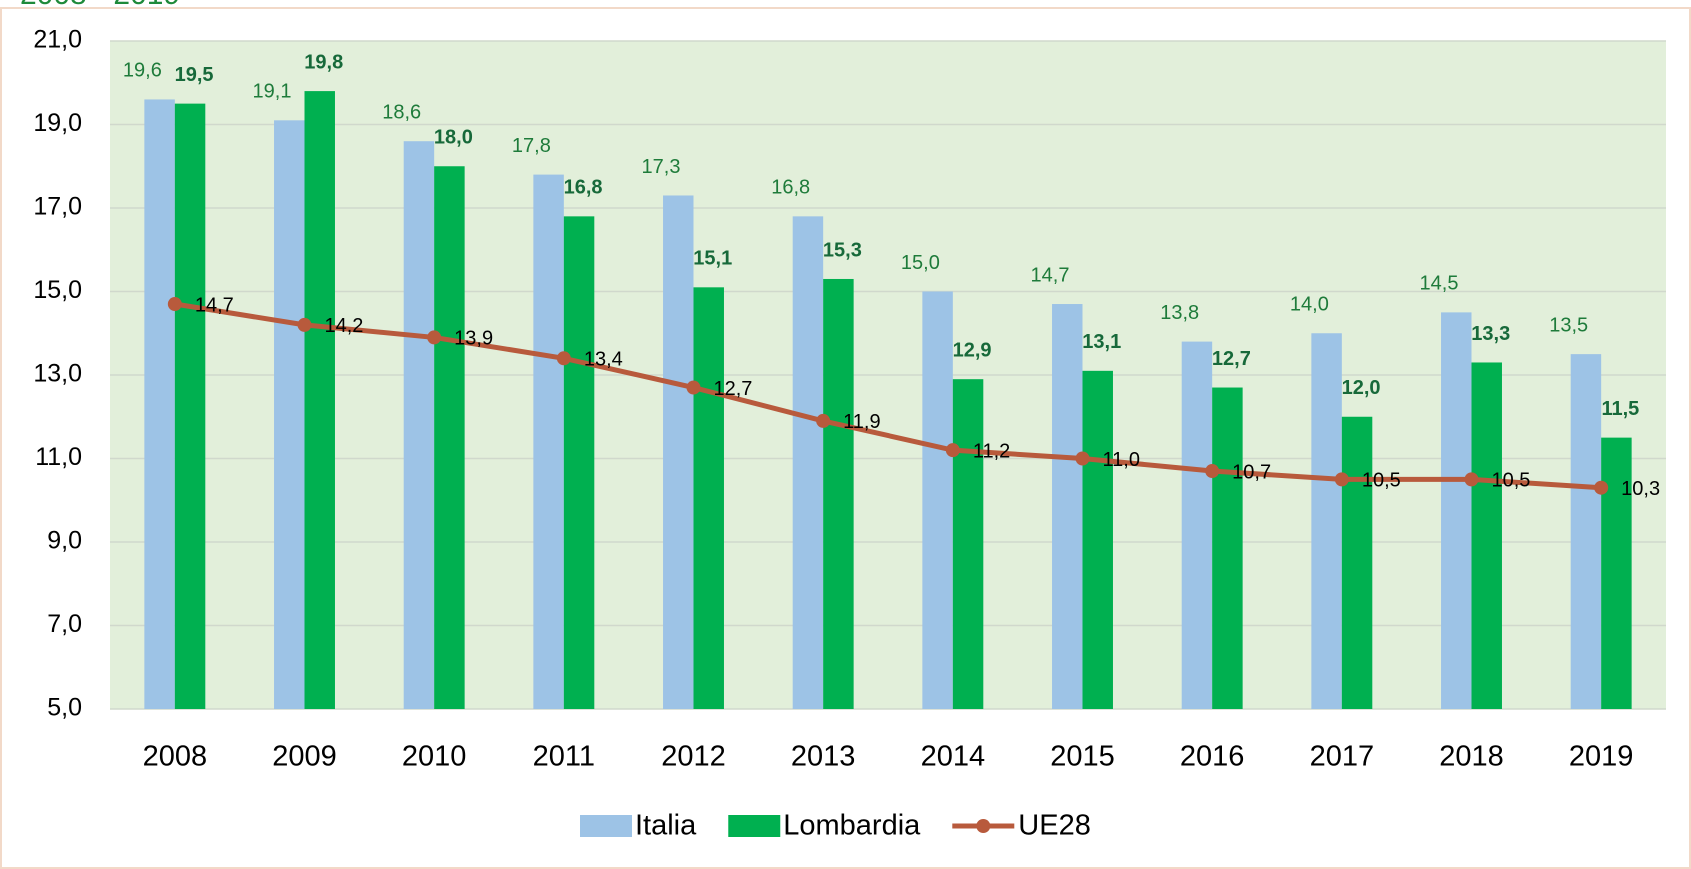  What do you see at coordinates (790, 188) in the screenshot?
I see `italia-label: 16,8` at bounding box center [790, 188].